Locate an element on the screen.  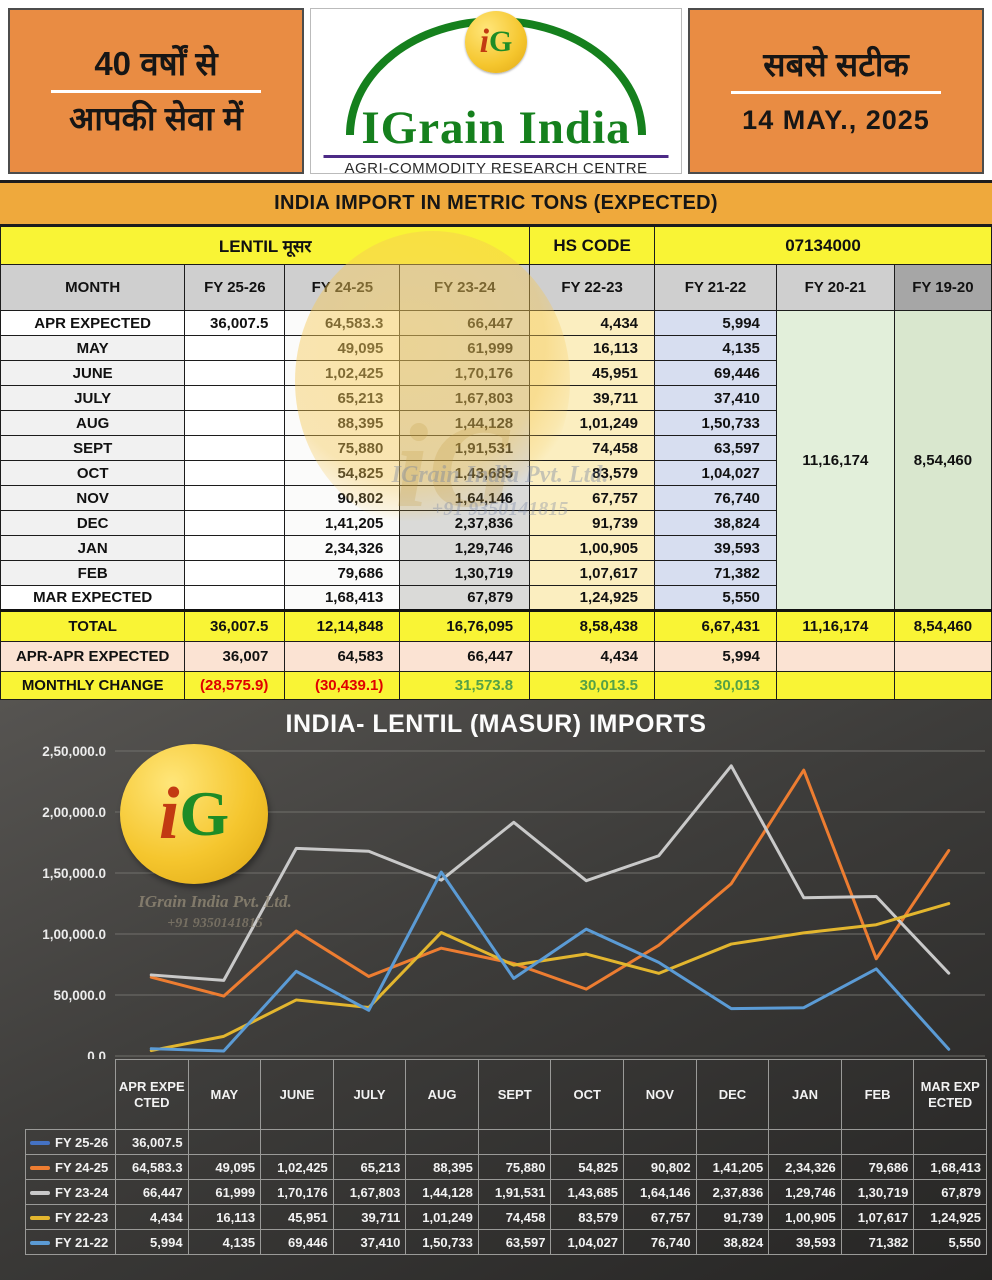
value-cell: 4,434 is located at coordinates (592, 323).